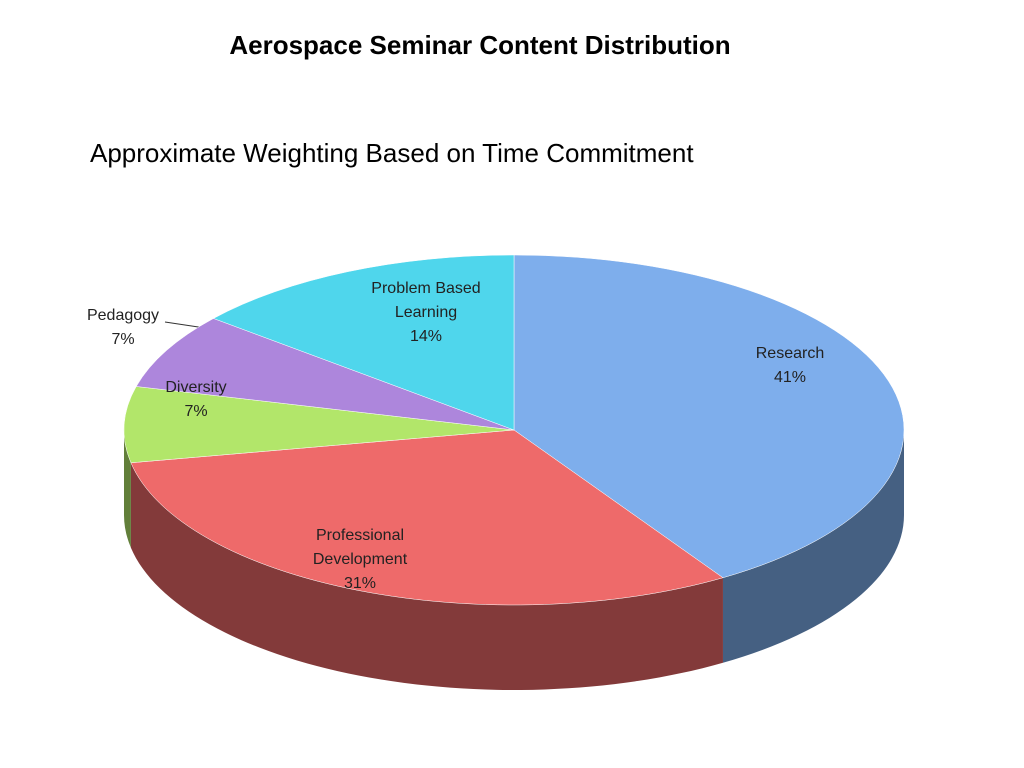 This screenshot has height=768, width=1024. I want to click on category-label: Diversity, so click(196, 387).